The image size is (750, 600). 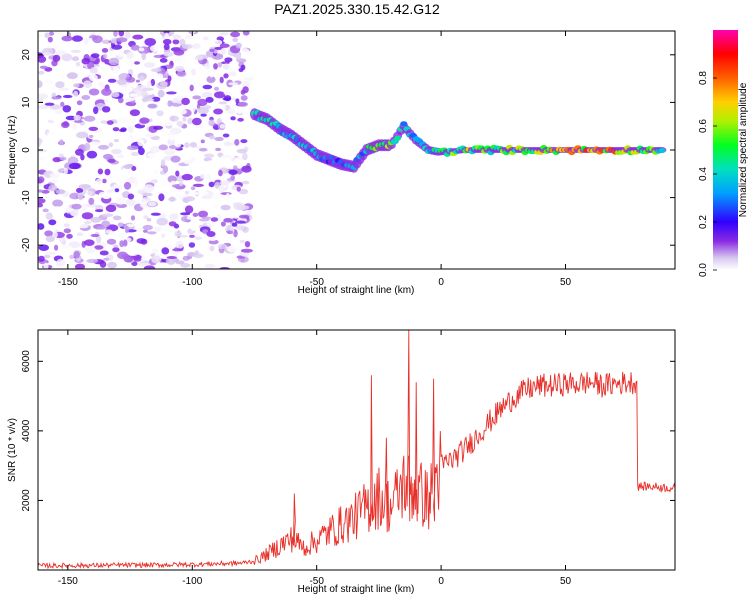 I want to click on spectrogram-ylabel: Frequency (Hz), so click(x=12, y=150).